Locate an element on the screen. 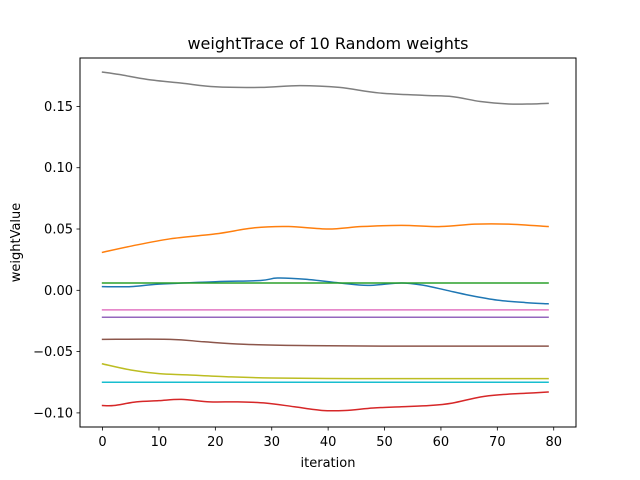  x-axis-ticks: 0 10 20 30 40 50 60 70 80 is located at coordinates (330, 438).